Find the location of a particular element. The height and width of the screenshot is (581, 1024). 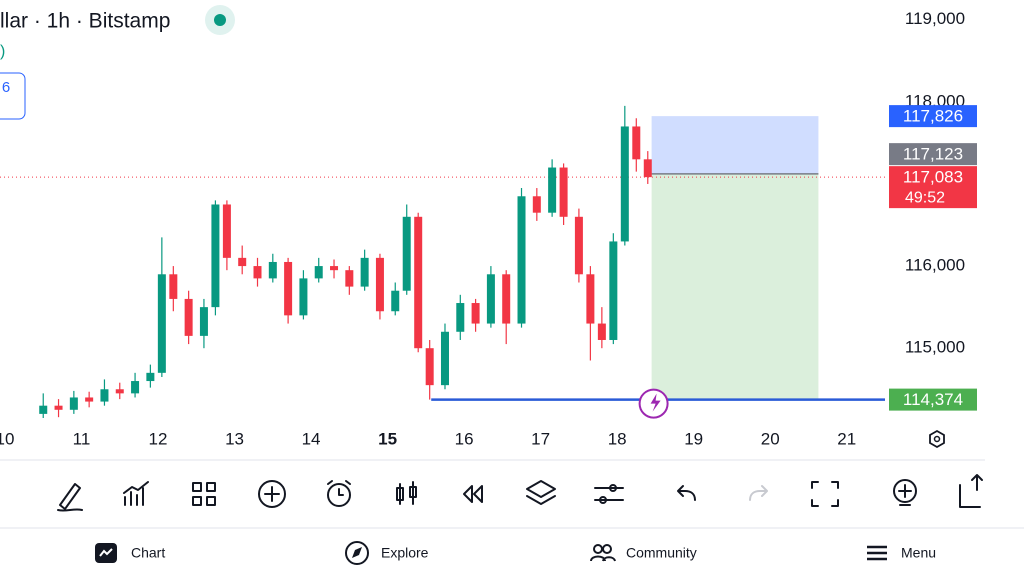

x-tick-label: 13 is located at coordinates (234, 438).